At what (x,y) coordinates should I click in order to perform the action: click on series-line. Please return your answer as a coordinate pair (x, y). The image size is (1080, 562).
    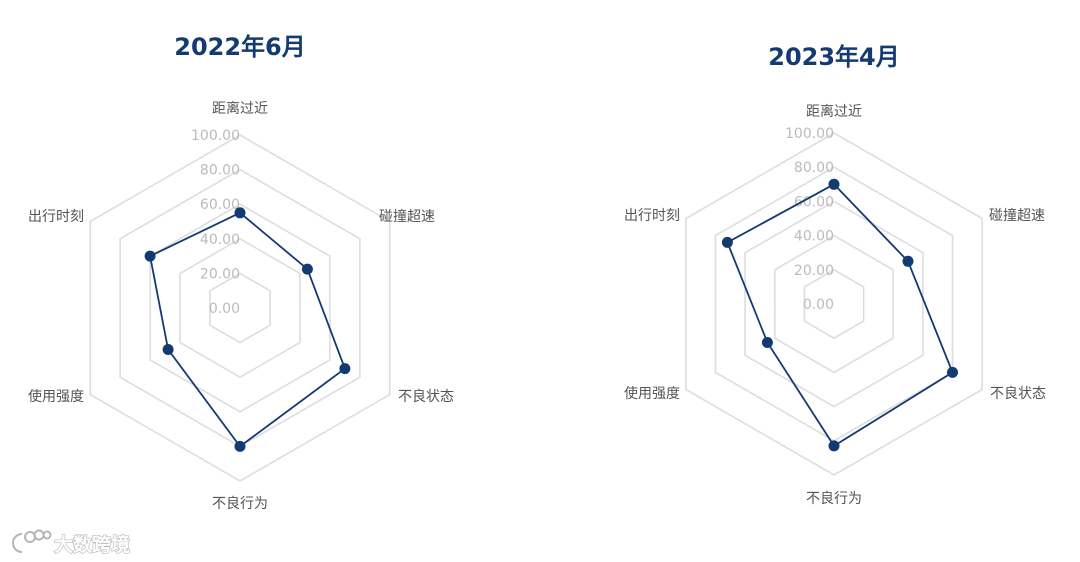
    Looking at the image, I should click on (840, 315).